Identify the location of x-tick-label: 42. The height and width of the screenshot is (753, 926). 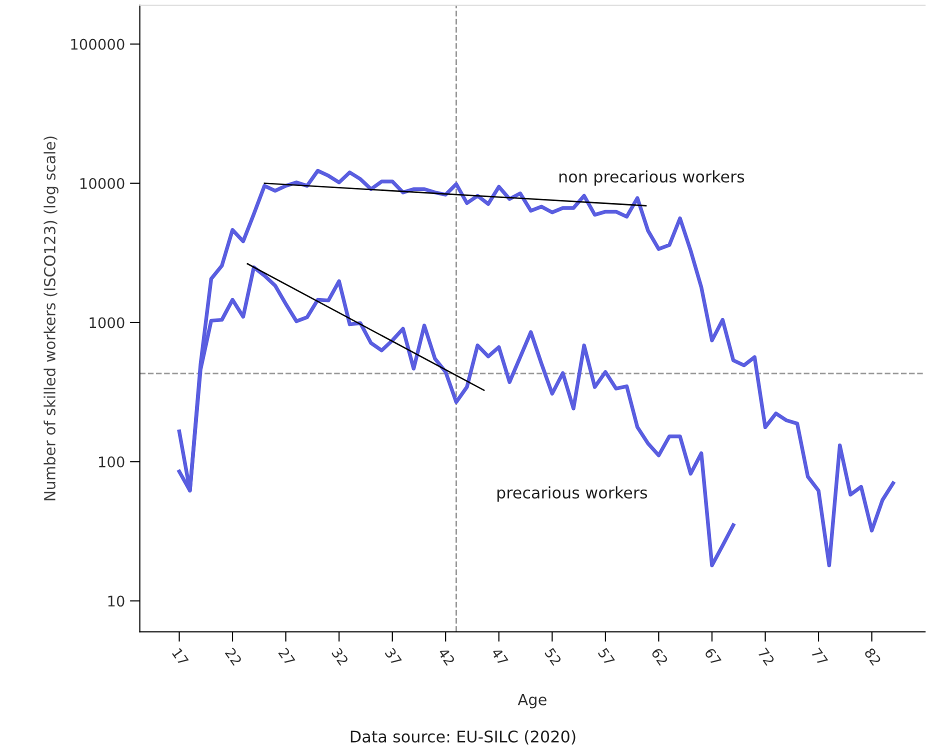
(447, 656).